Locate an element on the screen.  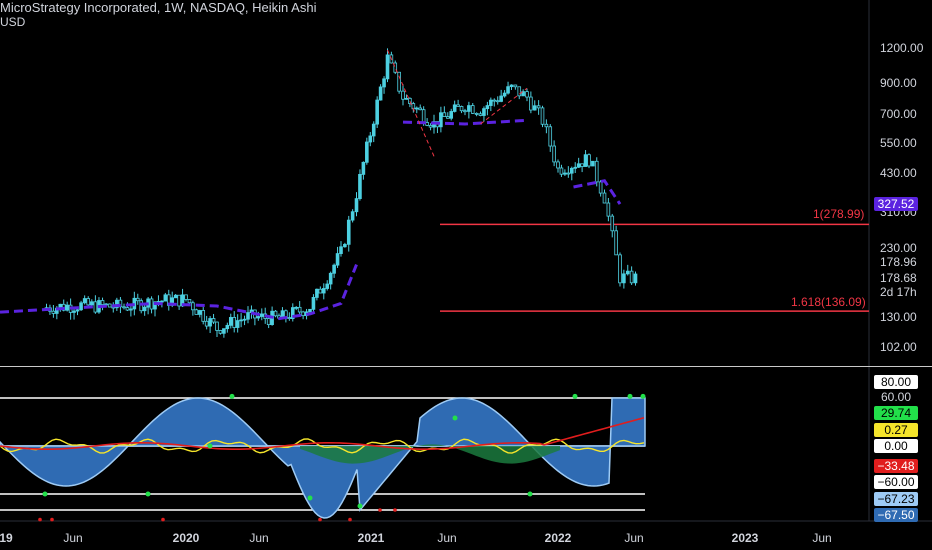
red-line is located at coordinates (322, 433).